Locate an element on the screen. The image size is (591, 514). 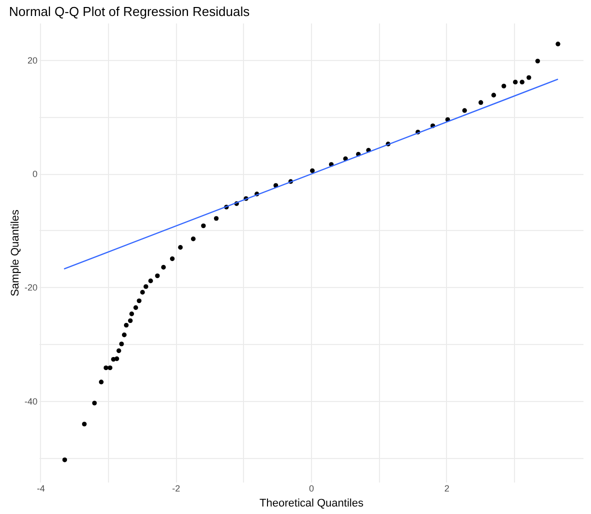
x-tick-label: -2 is located at coordinates (176, 489).